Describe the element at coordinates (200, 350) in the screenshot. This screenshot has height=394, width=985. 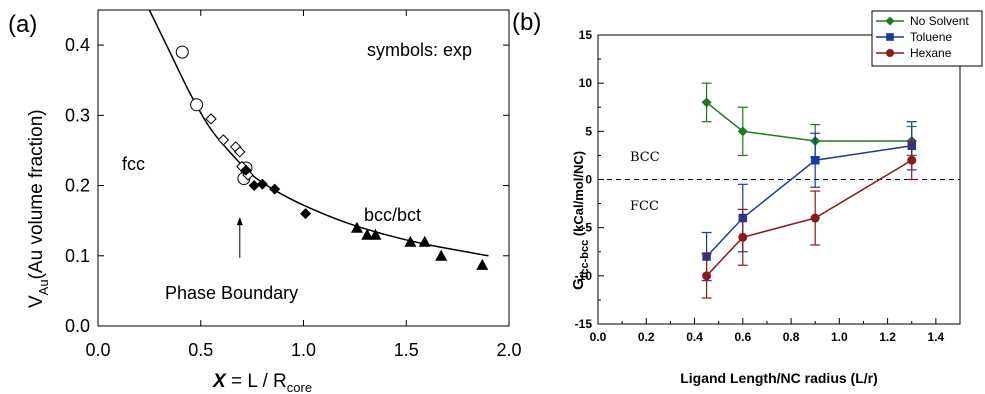
I see `a-x-tick-label: 0.5` at that location.